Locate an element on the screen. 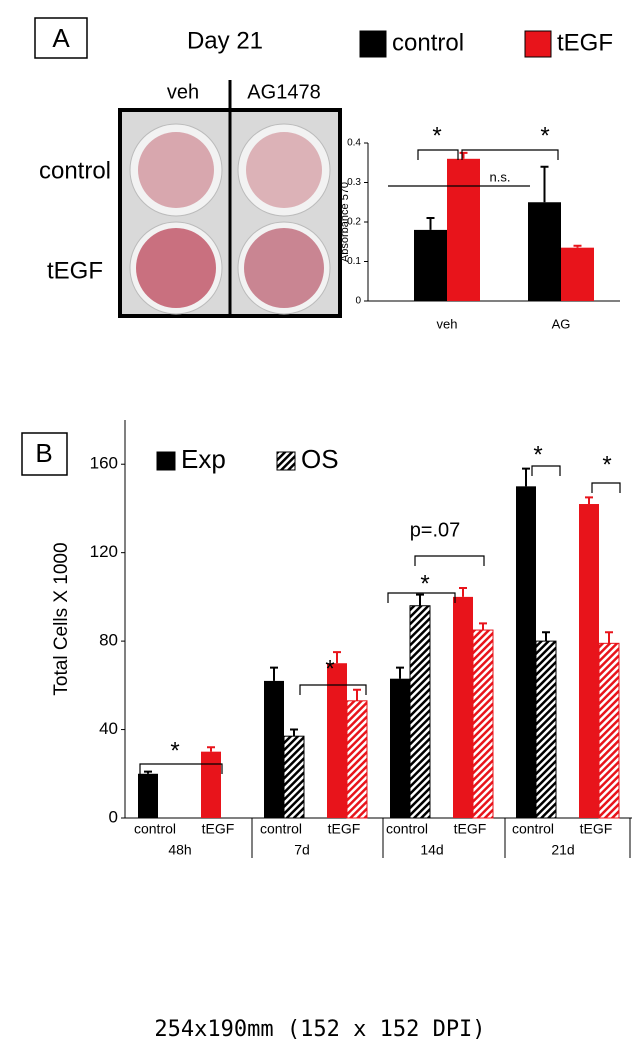  annotation: n.s. is located at coordinates (500, 176).